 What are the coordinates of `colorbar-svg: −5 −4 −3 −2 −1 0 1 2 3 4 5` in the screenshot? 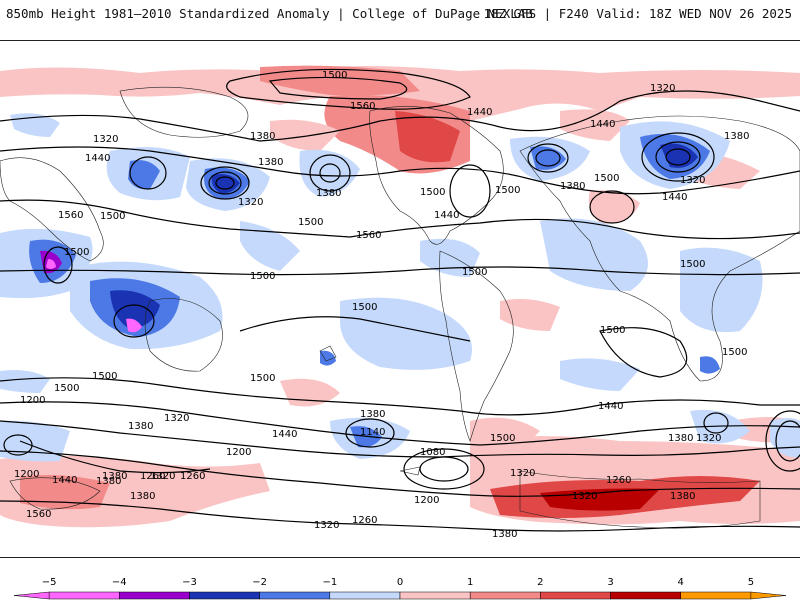 It's located at (400, 588).